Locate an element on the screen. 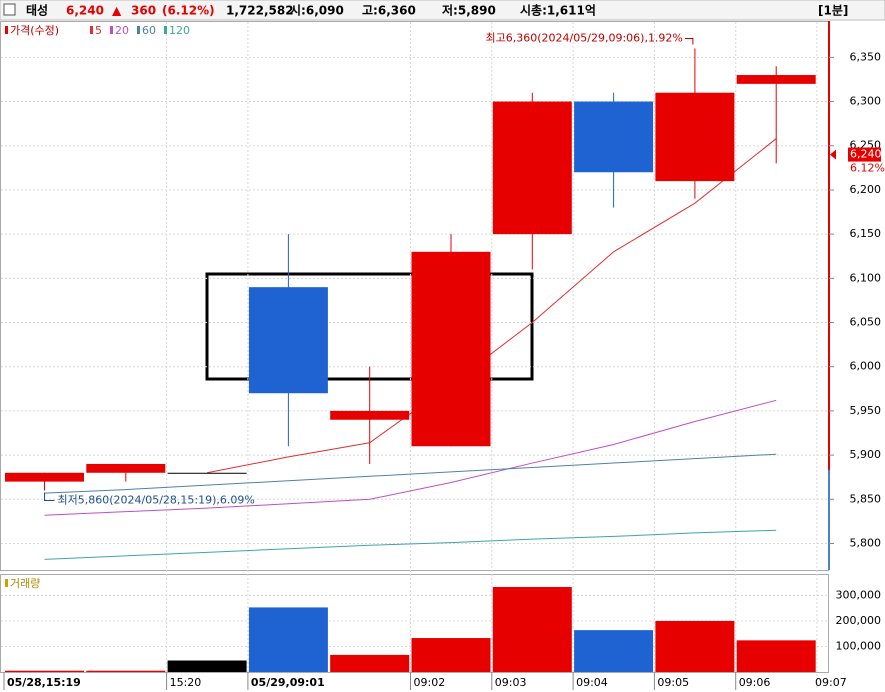 Image resolution: width=885 pixels, height=692 pixels. low: 저:5,890 is located at coordinates (469, 10).